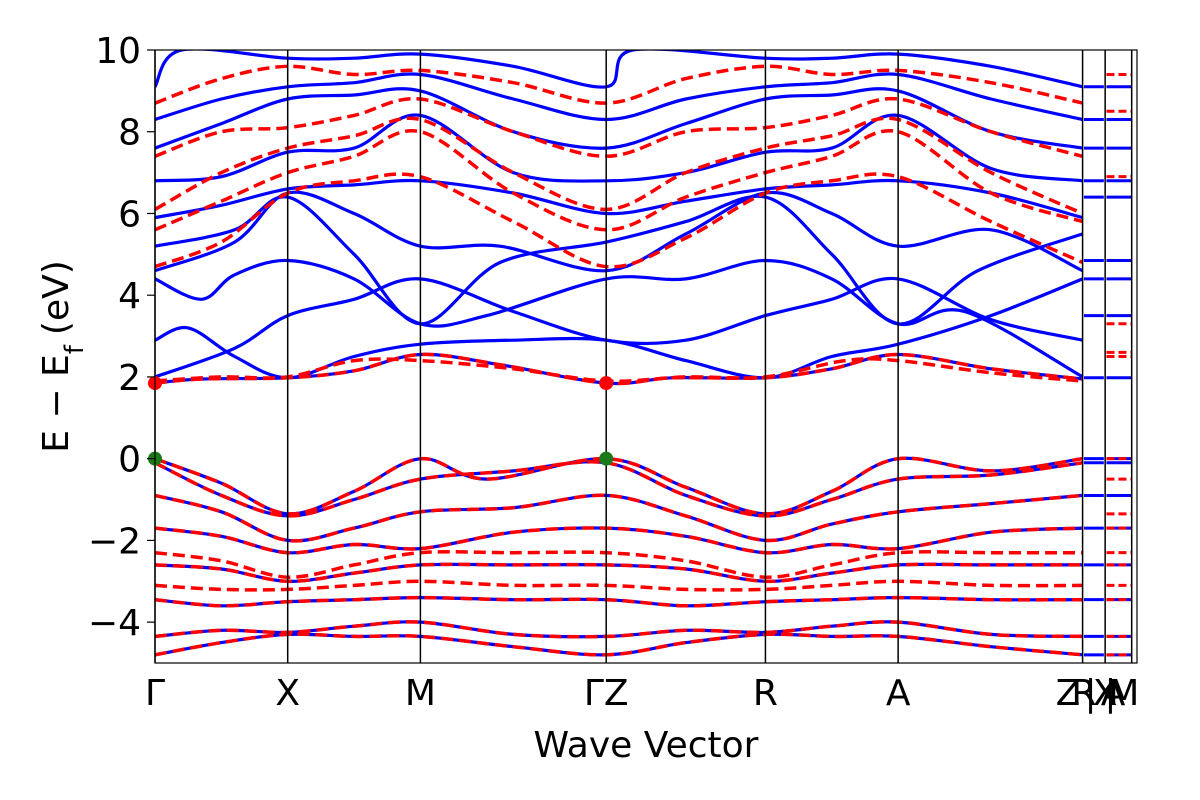  Describe the element at coordinates (646, 745) in the screenshot. I see `x-axis-title: Wave Vector` at that location.